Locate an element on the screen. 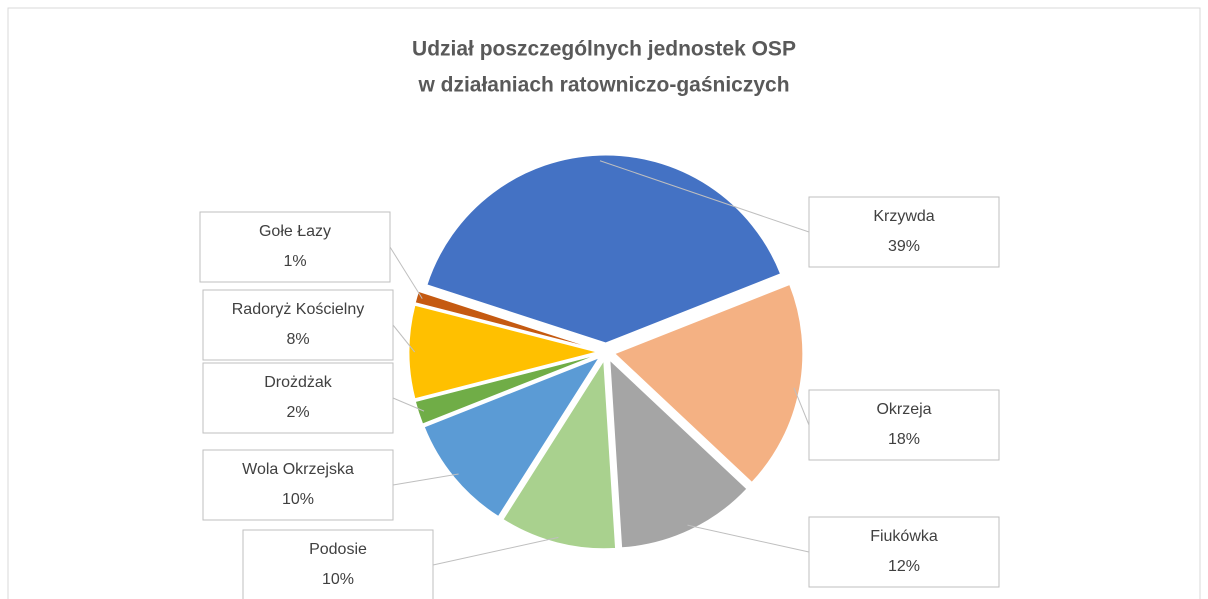 Image resolution: width=1208 pixels, height=599 pixels. data-label-value: 8% is located at coordinates (297, 339).